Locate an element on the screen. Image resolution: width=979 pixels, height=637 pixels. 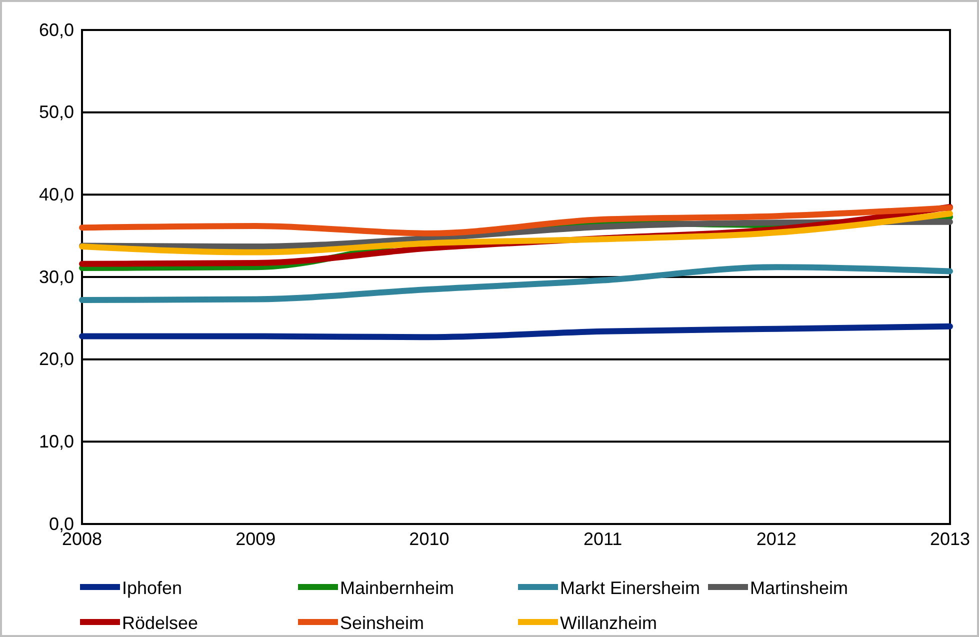
x-tick-label: 2009 is located at coordinates (256, 538).